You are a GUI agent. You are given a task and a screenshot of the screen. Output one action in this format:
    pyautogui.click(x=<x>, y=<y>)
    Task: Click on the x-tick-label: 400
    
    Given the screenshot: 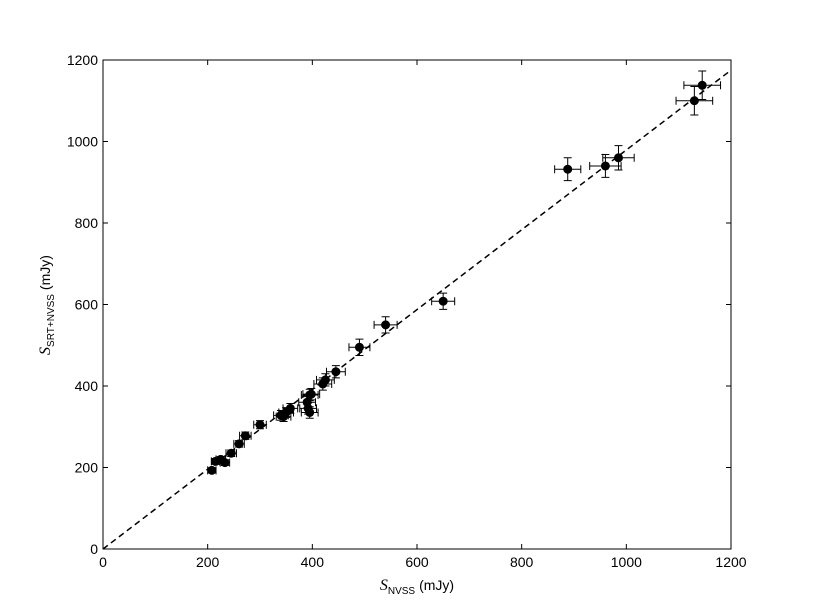 What is the action you would take?
    pyautogui.click(x=313, y=562)
    